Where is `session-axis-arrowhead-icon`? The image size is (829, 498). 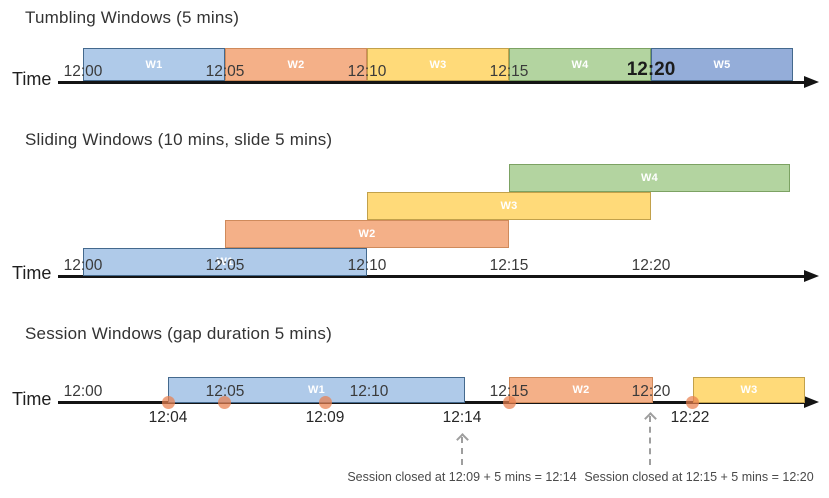
session-axis-arrowhead-icon is located at coordinates (811, 402).